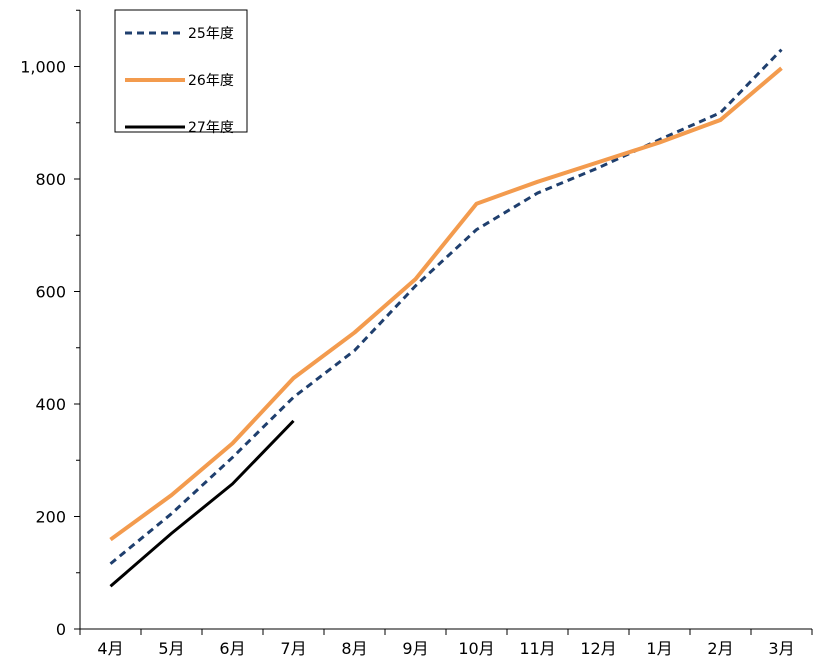 The height and width of the screenshot is (661, 814). I want to click on y-tick-label: 600, so click(50, 292).